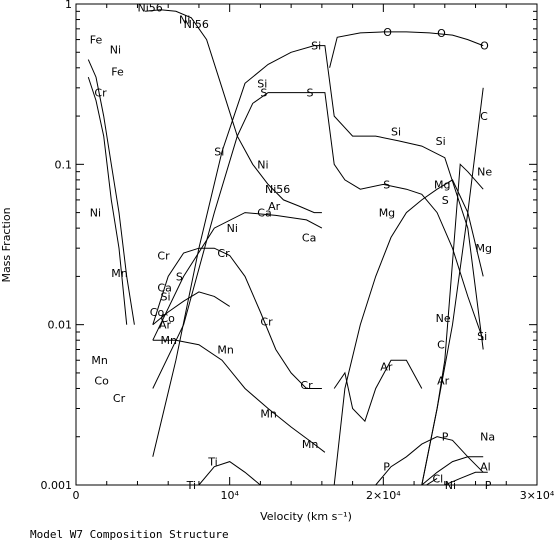 This screenshot has height=546, width=559. Describe the element at coordinates (484, 46) in the screenshot. I see `species-label-o-2: O` at that location.